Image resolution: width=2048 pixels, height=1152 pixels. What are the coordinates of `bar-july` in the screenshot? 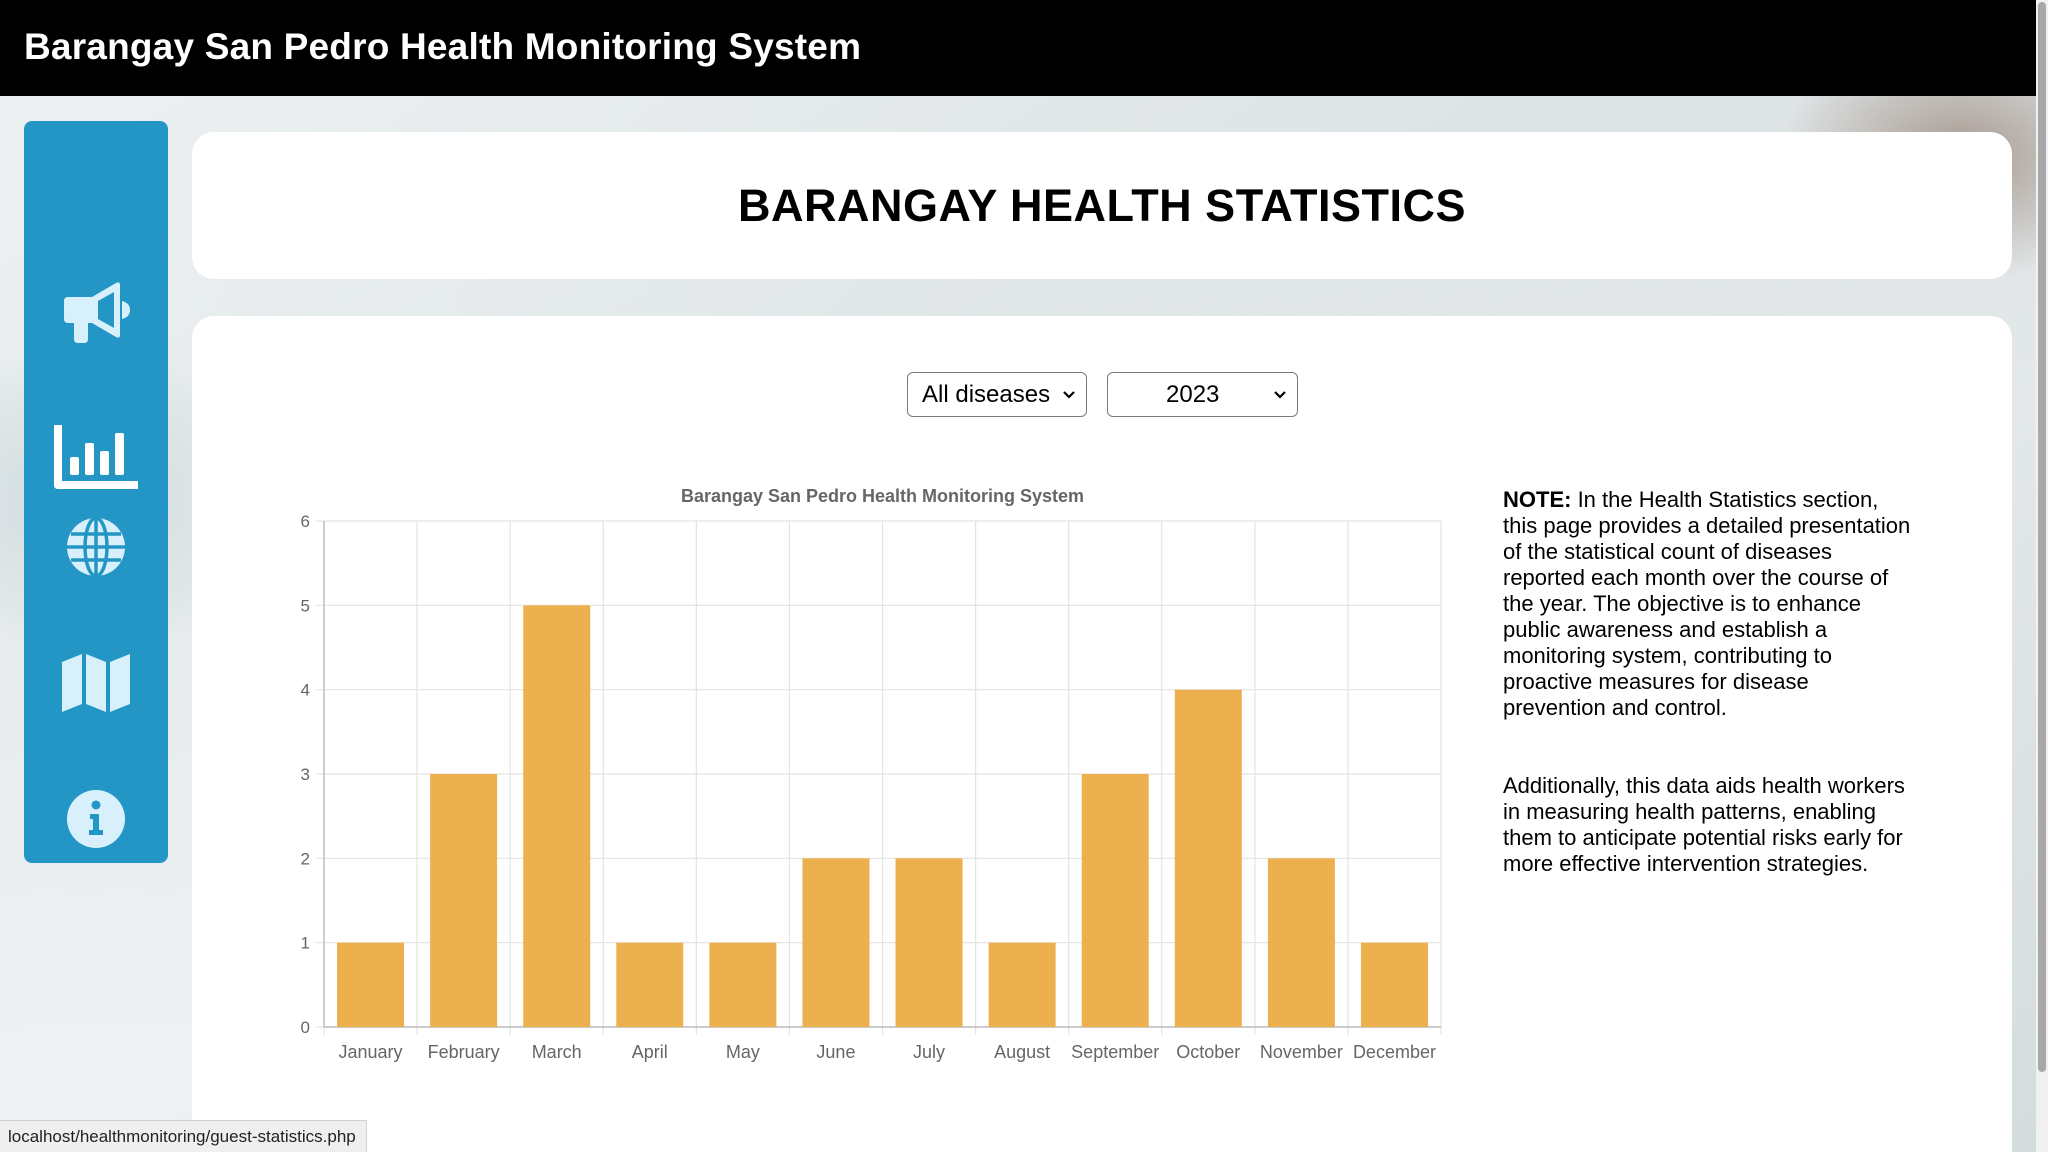 It's located at (929, 942).